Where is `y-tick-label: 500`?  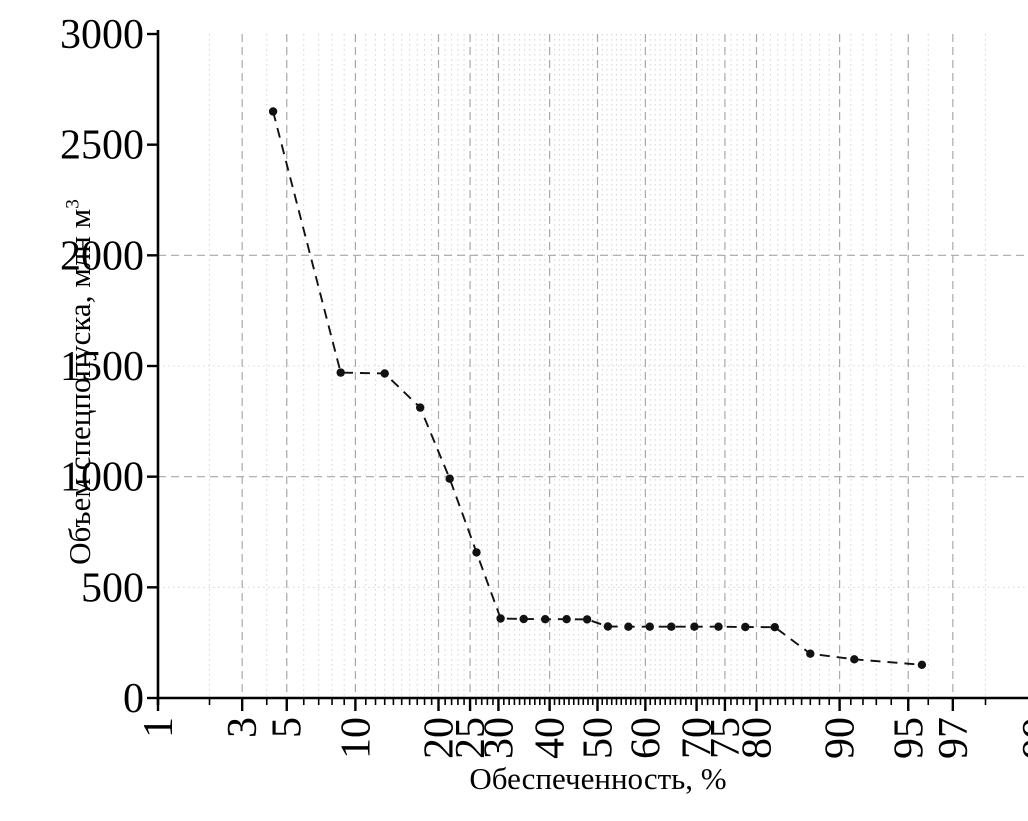
y-tick-label: 500 is located at coordinates (112, 588).